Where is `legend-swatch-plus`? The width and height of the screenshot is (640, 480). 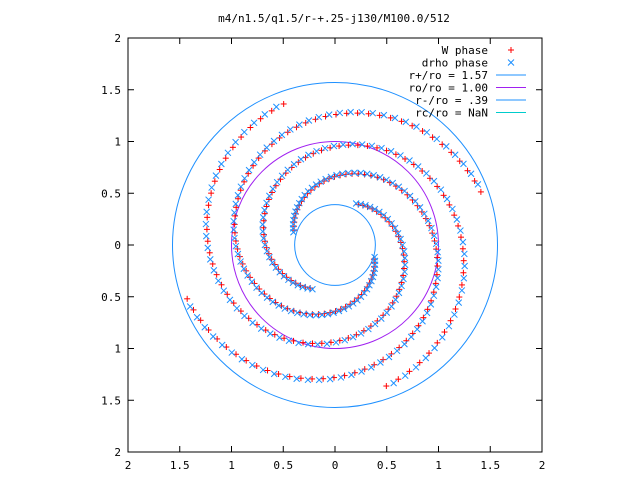
legend-swatch-plus is located at coordinates (511, 50).